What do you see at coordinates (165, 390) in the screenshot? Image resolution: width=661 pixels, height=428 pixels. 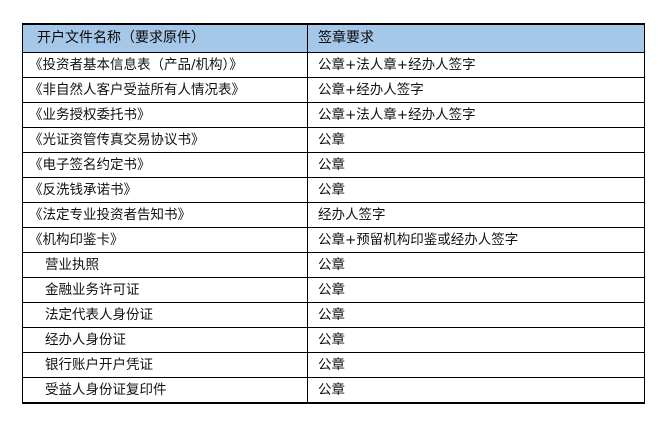 I see `cell-document-name: 受益人身份证复印件` at bounding box center [165, 390].